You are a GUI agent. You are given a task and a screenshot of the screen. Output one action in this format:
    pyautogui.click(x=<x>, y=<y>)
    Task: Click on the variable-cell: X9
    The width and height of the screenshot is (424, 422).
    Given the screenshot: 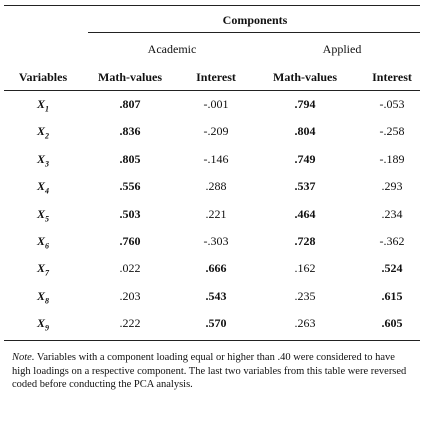 What is the action you would take?
    pyautogui.click(x=43, y=324)
    